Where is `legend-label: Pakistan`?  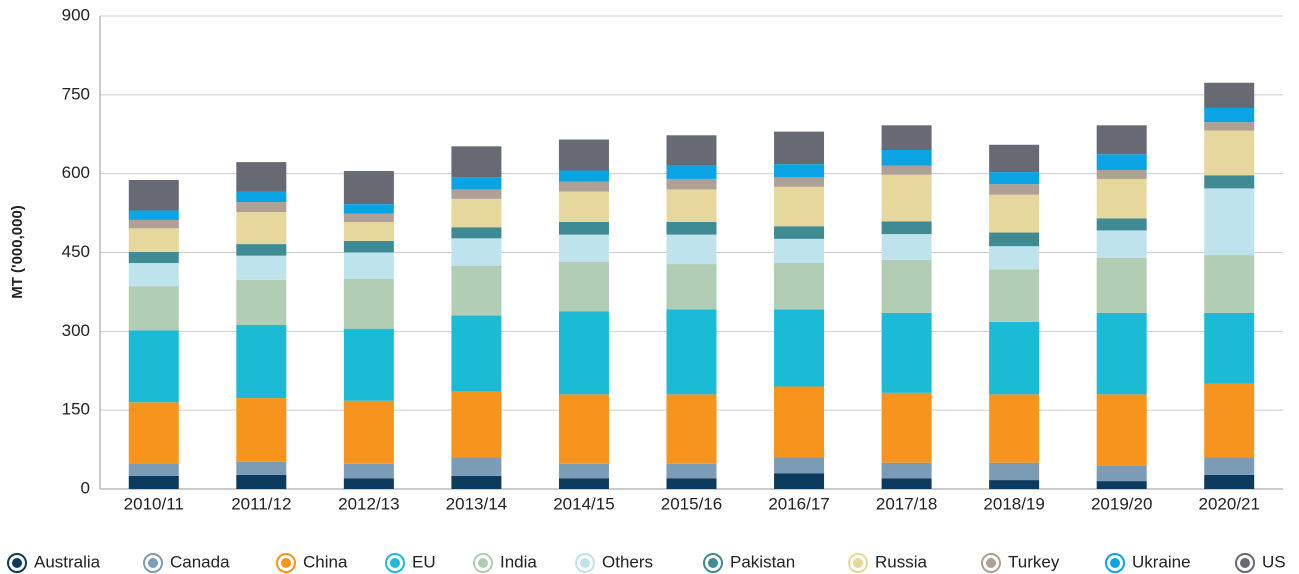
legend-label: Pakistan is located at coordinates (762, 561).